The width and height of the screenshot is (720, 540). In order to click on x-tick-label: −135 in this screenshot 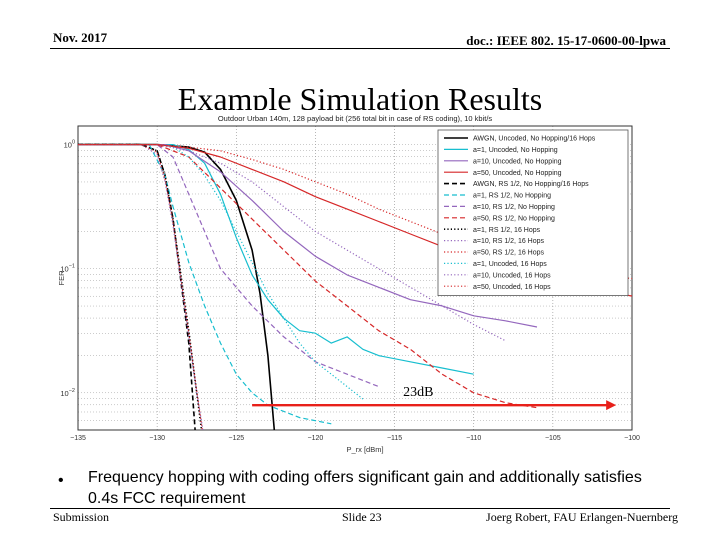, I will do `click(78, 438)`.